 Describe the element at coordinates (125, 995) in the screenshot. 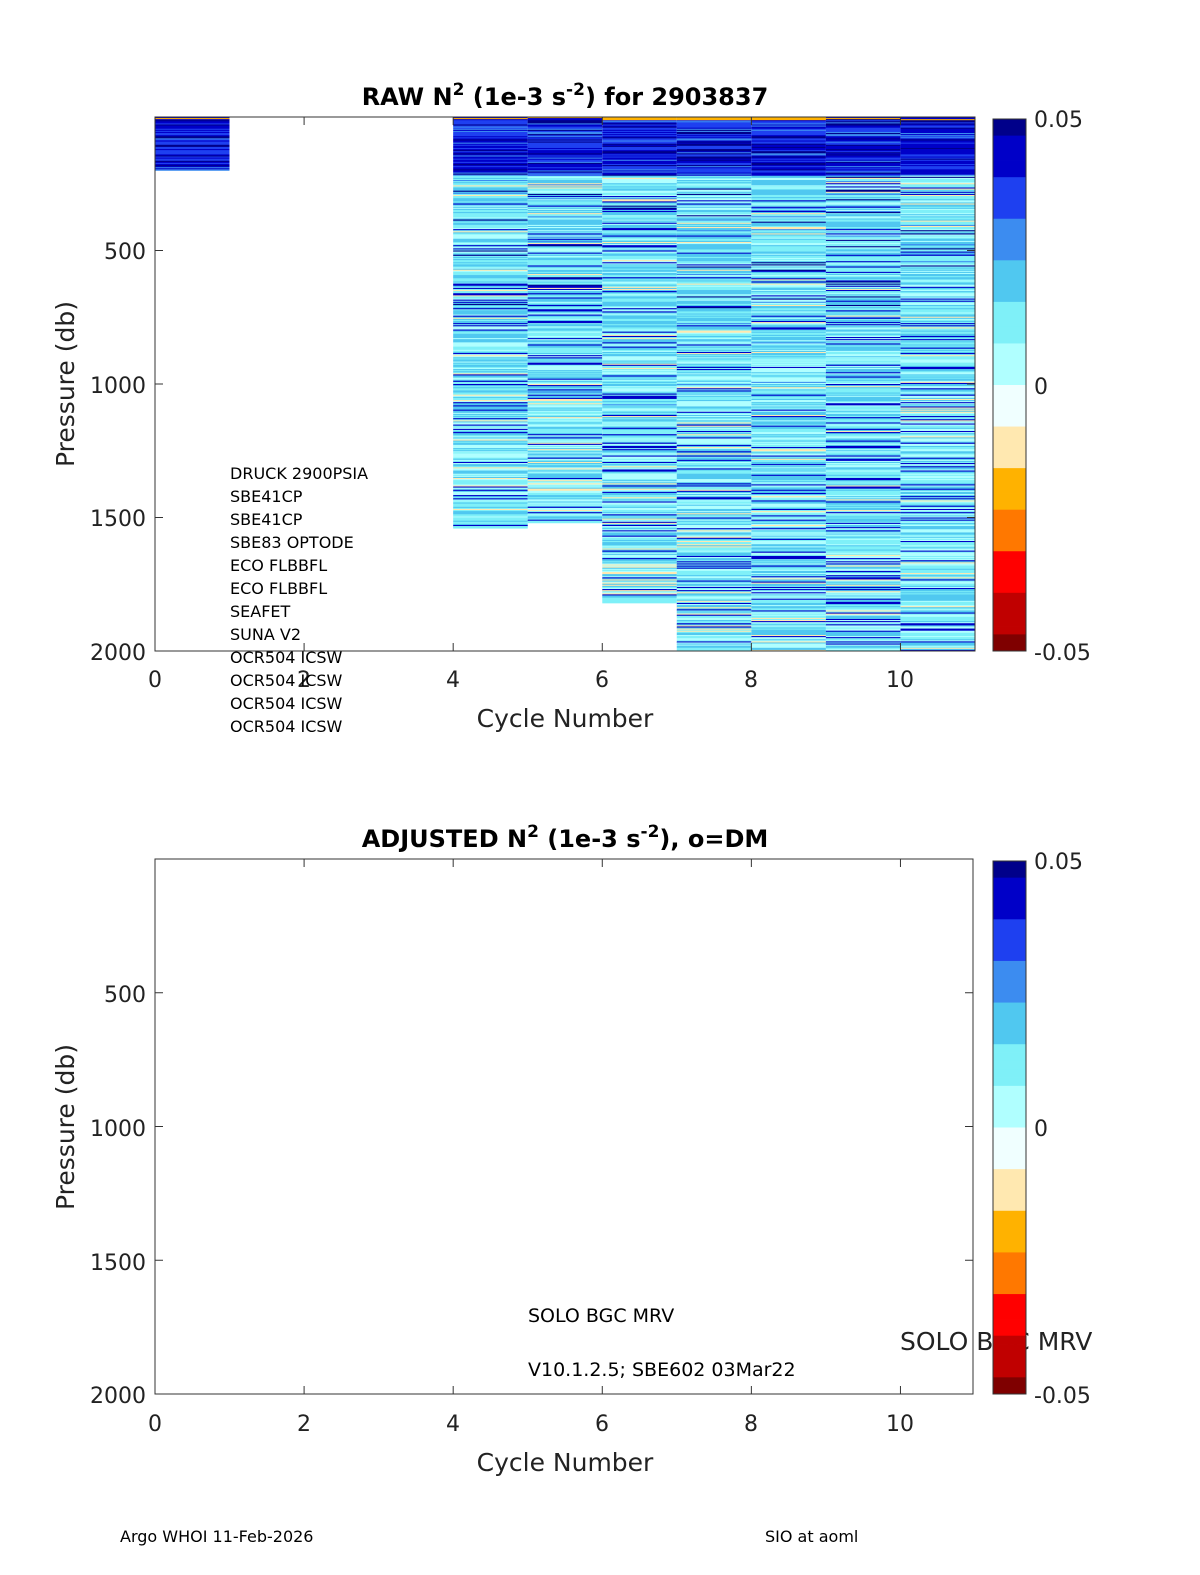

I see `adjusted-ytick-label: 500` at that location.